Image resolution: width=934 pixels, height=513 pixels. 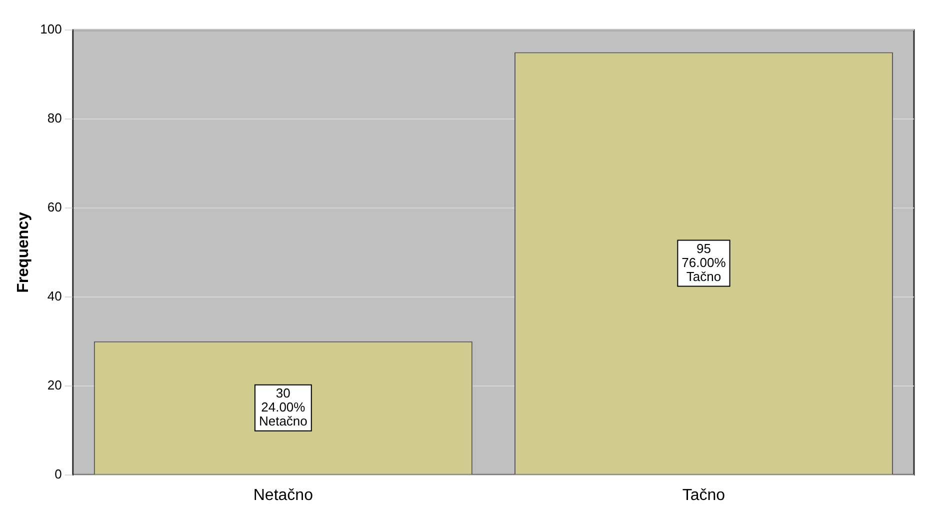 I want to click on y-tick-label: 0, so click(x=58, y=474).